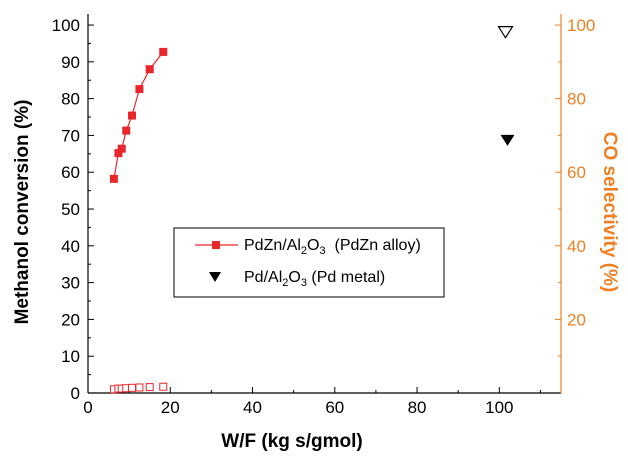  I want to click on legend-box, so click(309, 262).